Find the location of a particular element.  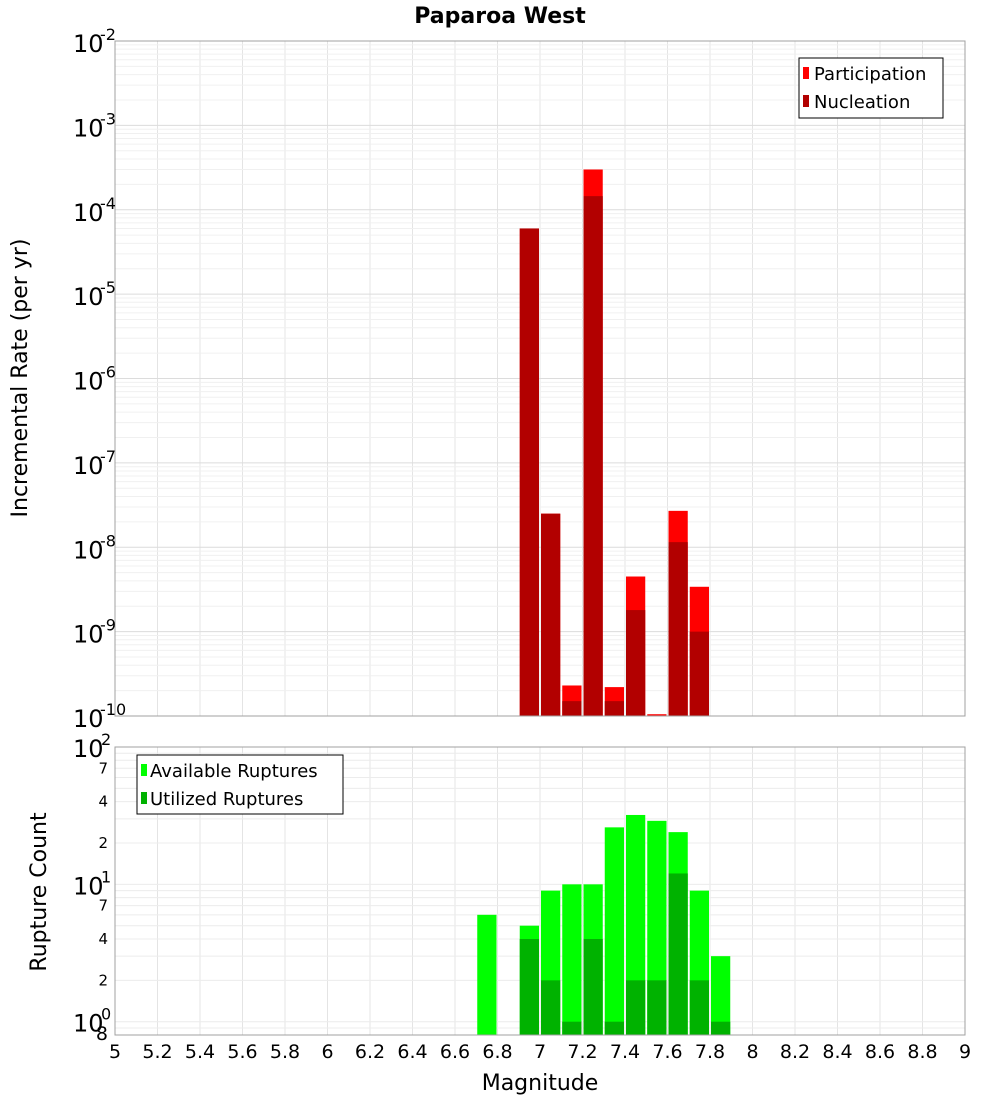

rate-y-tick-exponent: -2 is located at coordinates (108, 34).